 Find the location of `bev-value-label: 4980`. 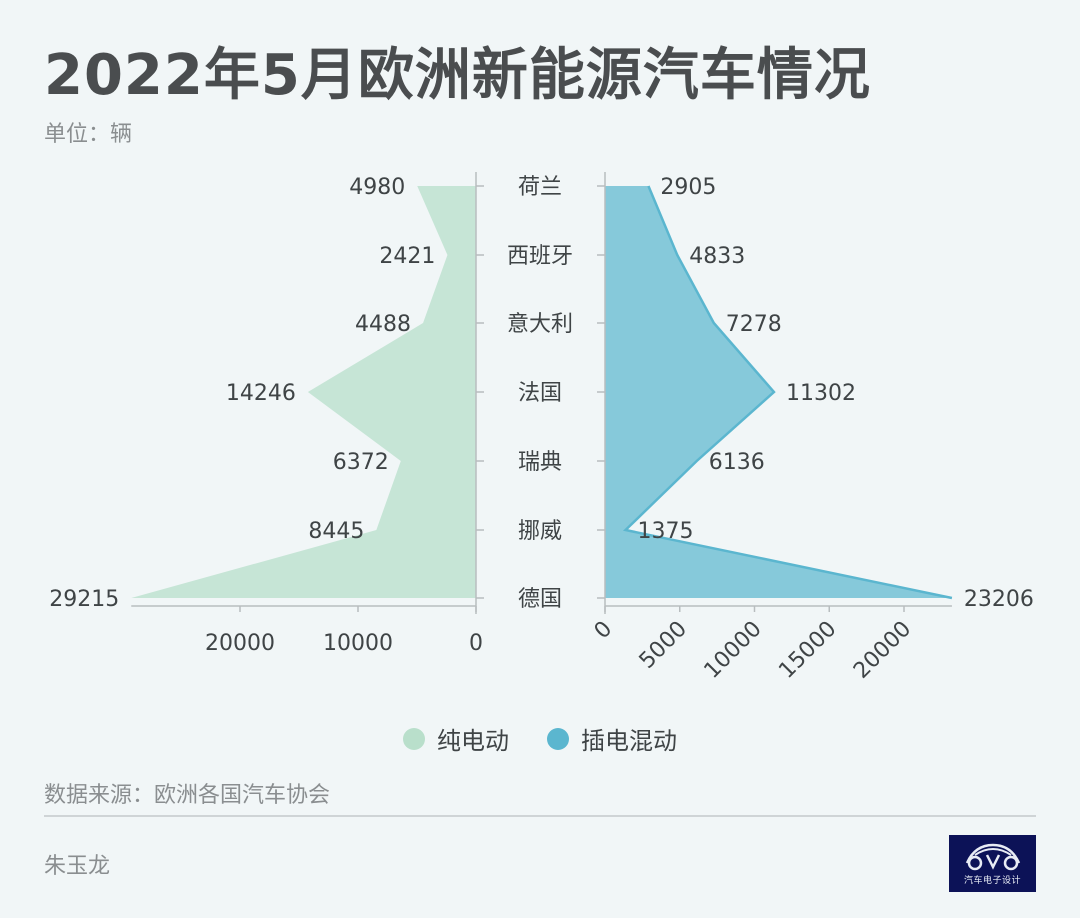

bev-value-label: 4980 is located at coordinates (377, 187).